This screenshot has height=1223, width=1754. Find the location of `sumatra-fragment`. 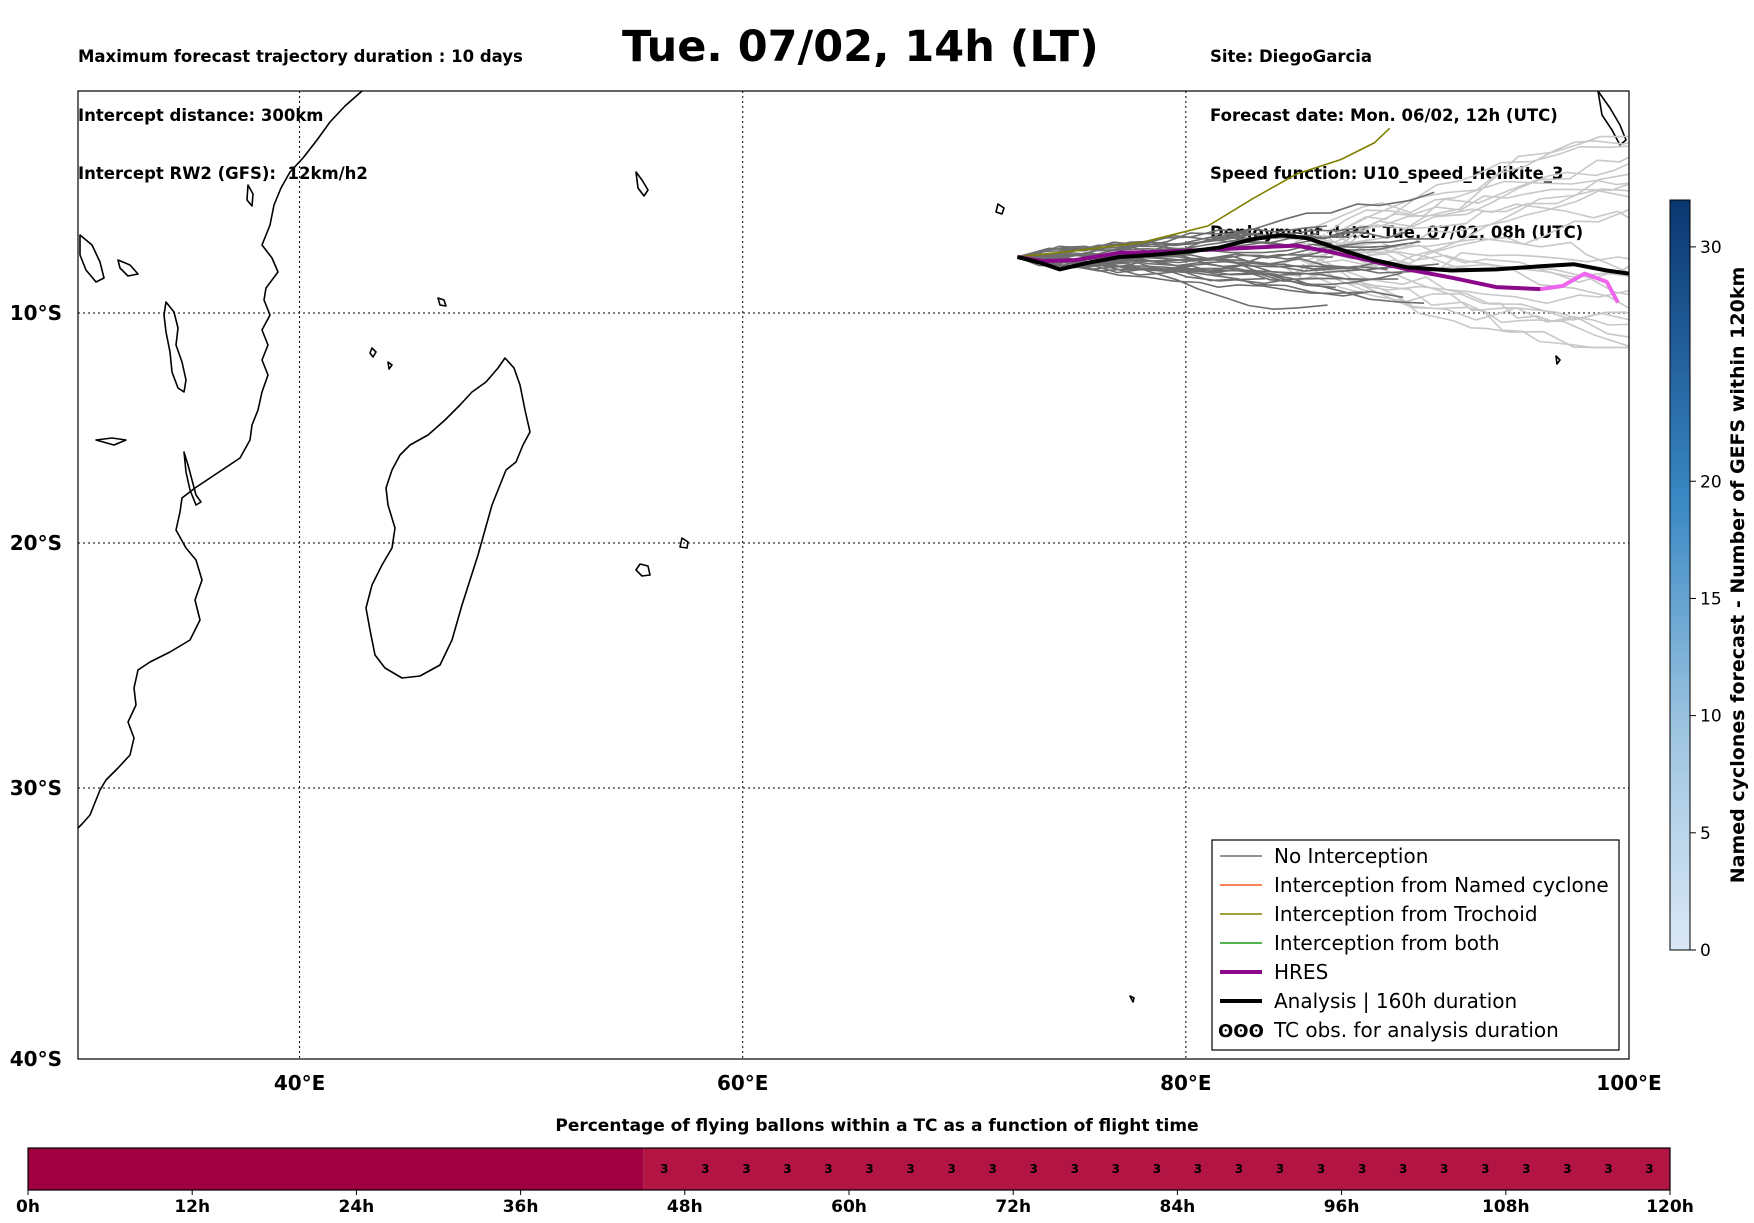

sumatra-fragment is located at coordinates (1612, 118).